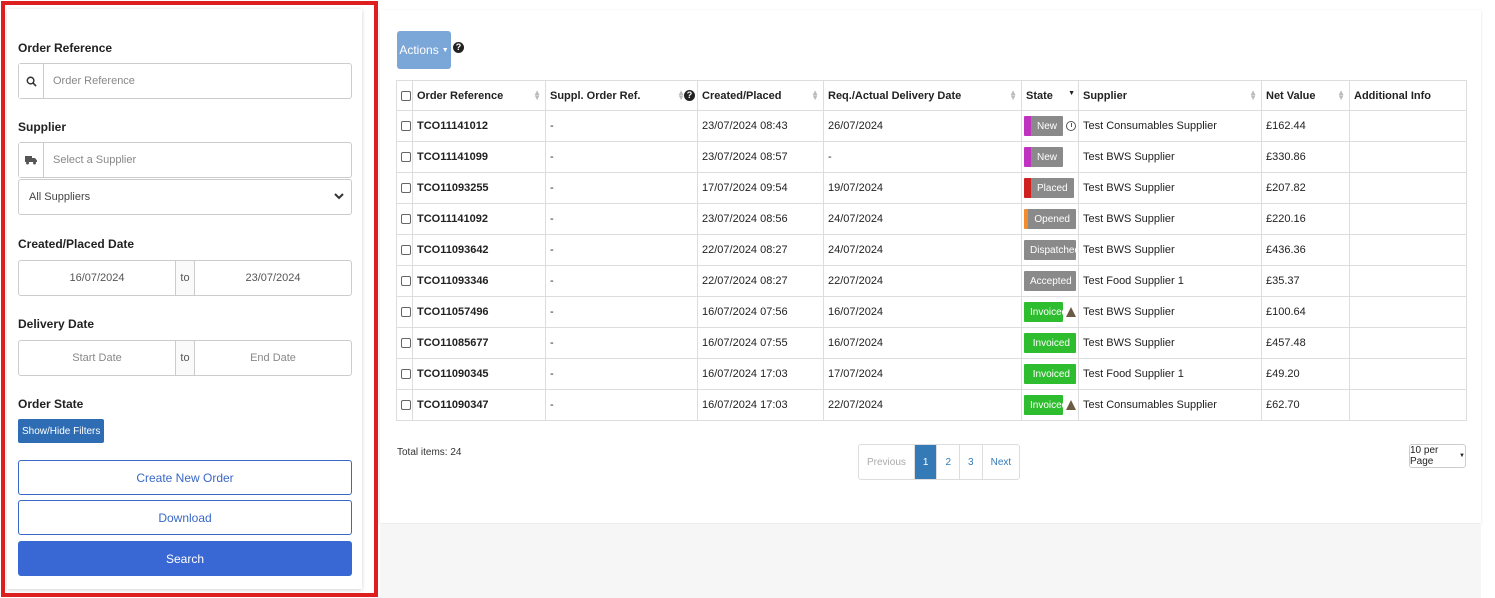 The width and height of the screenshot is (1495, 598). I want to click on created-placed-cell: 16/07/2024 07:55, so click(760, 343).